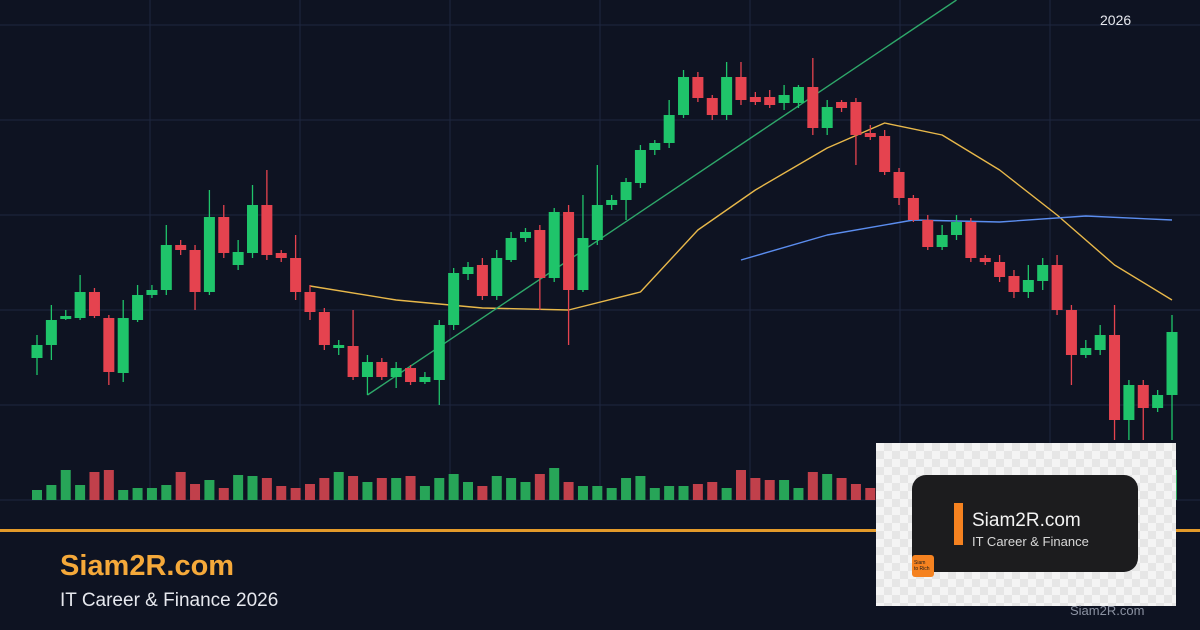  What do you see at coordinates (169, 600) in the screenshot?
I see `subtitle: IT Career & Finance 2026` at bounding box center [169, 600].